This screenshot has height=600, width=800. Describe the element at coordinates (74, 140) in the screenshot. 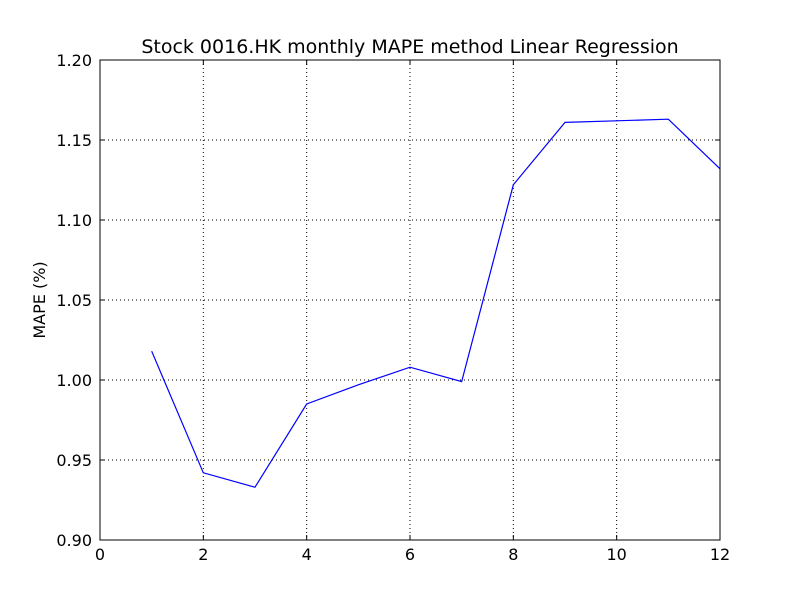

I see `y-tick-label: 1.15` at that location.